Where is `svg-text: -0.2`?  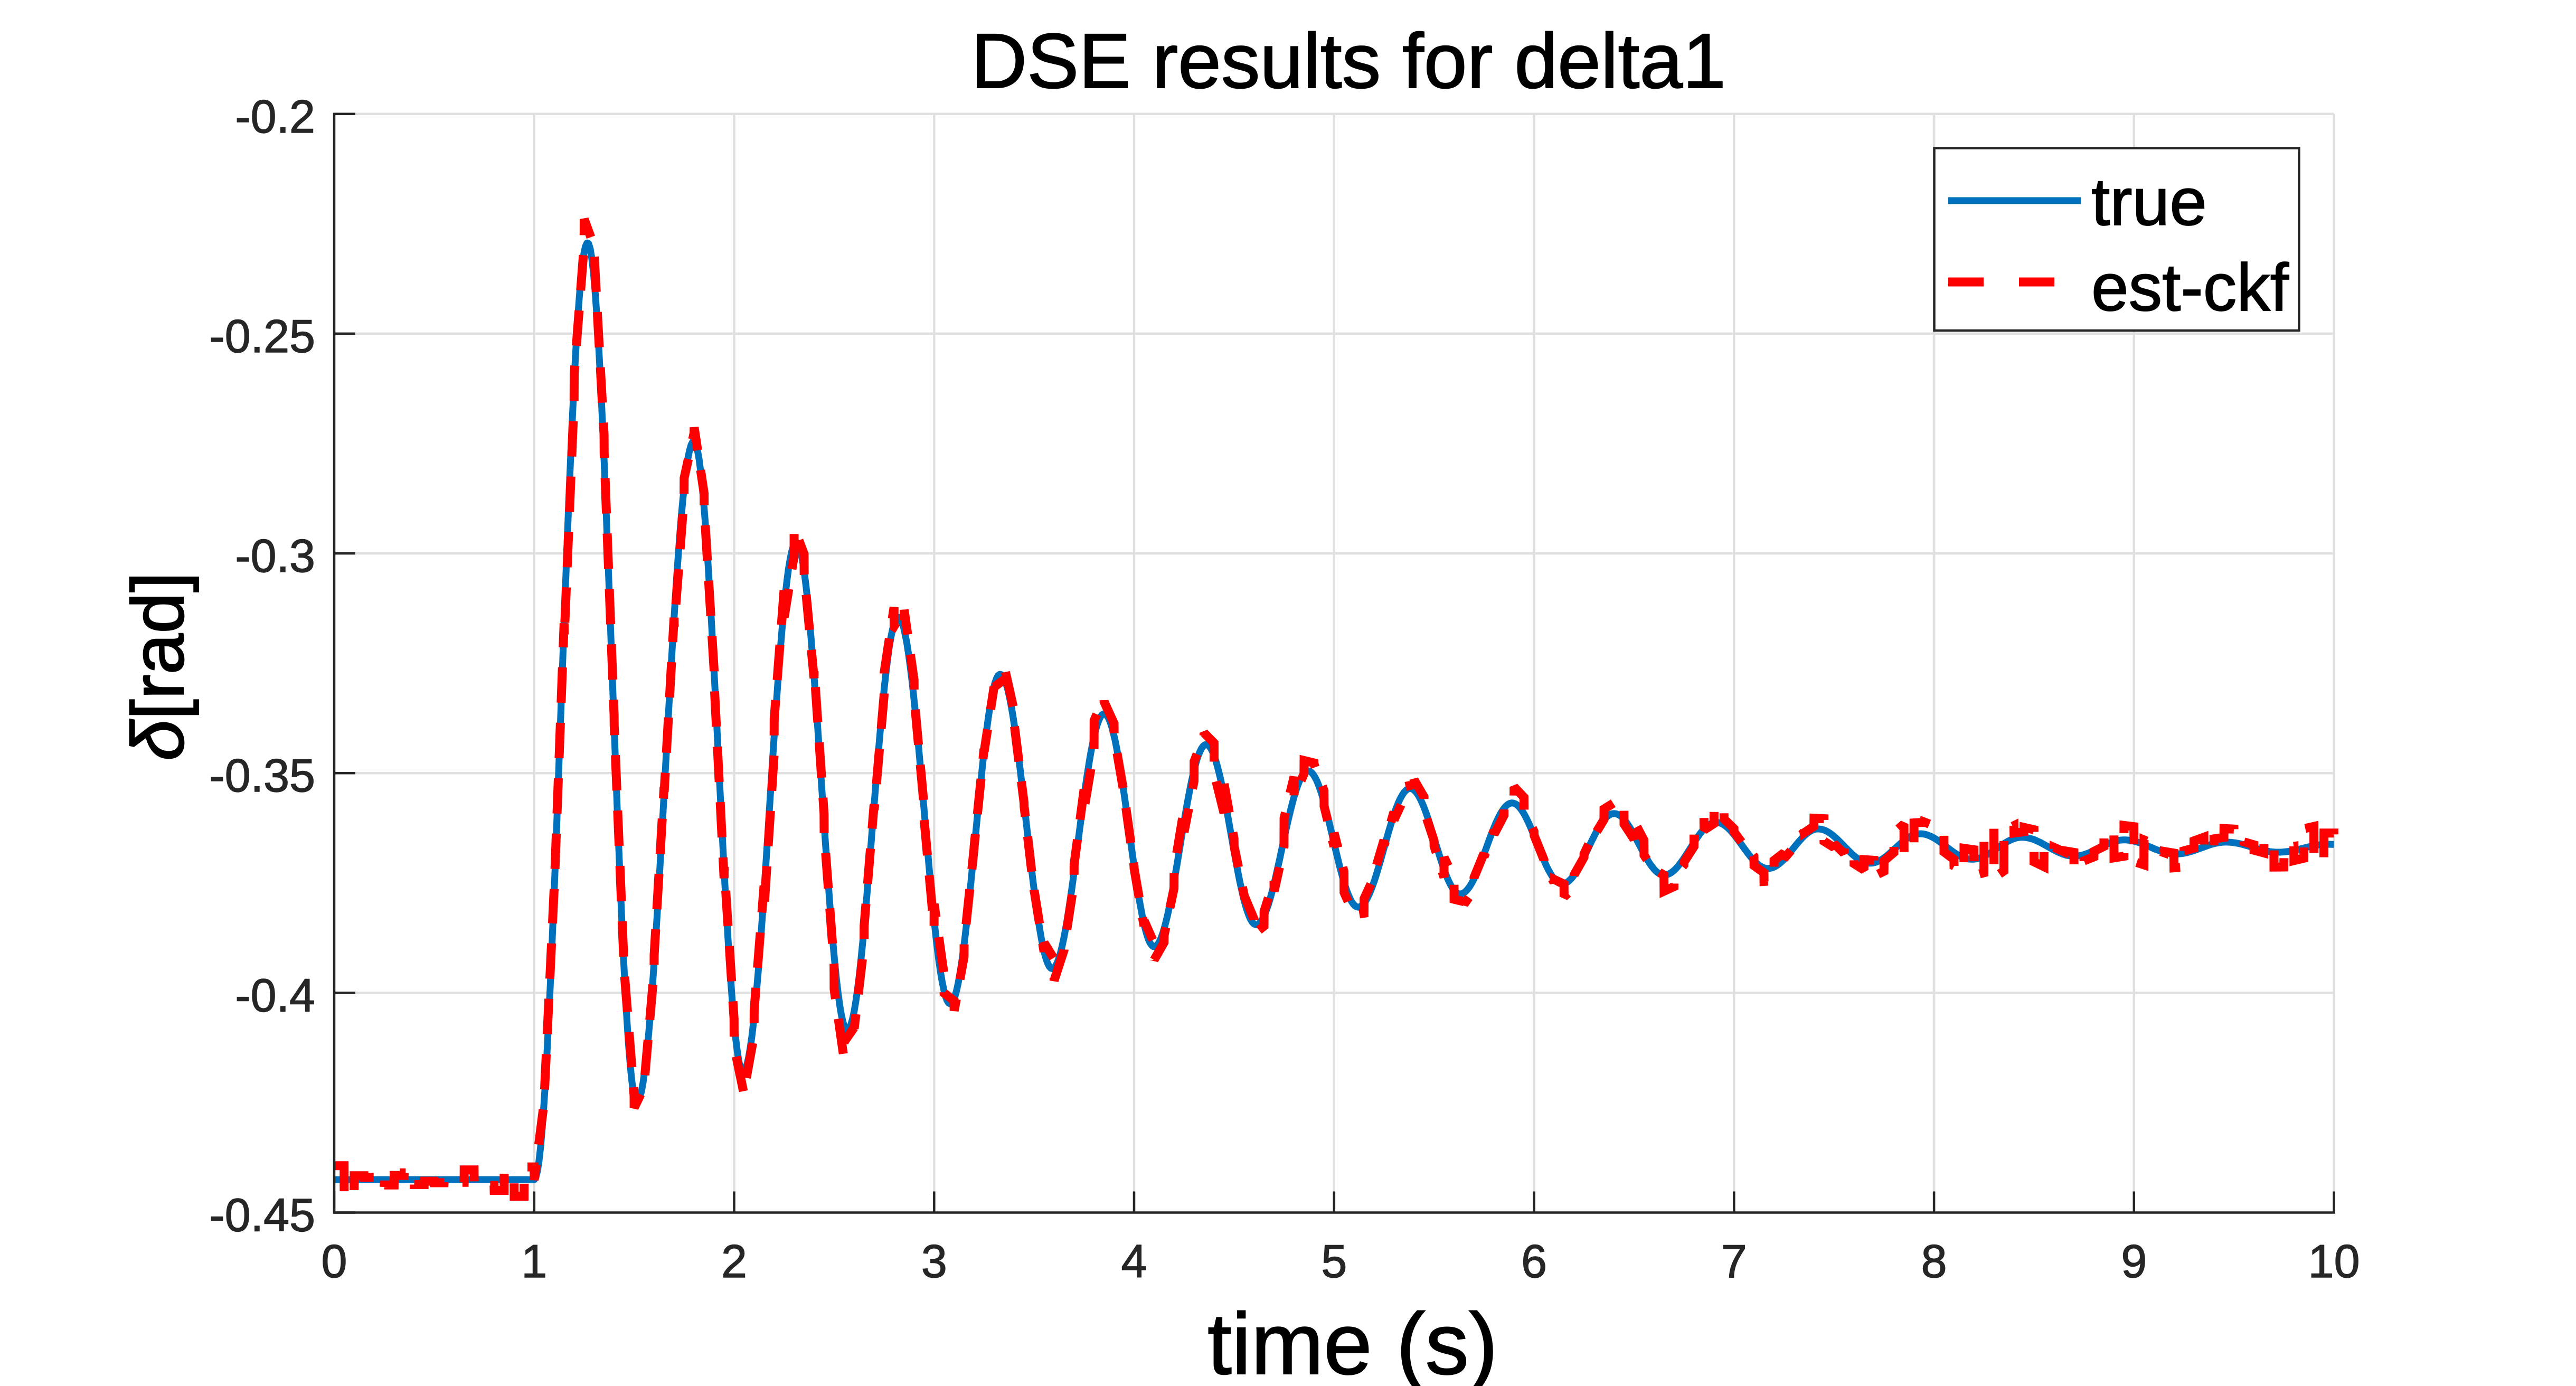
svg-text: -0.2 is located at coordinates (275, 117).